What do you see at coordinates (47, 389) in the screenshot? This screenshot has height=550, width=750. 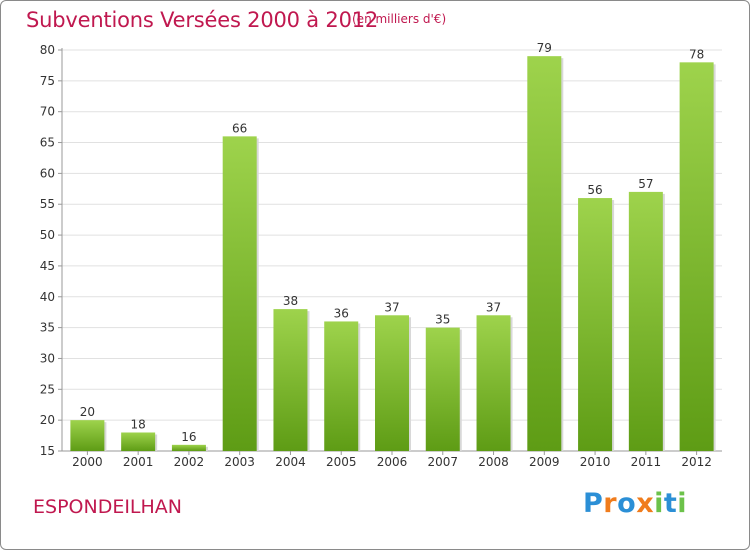 I see `y-tick-label: 25` at bounding box center [47, 389].